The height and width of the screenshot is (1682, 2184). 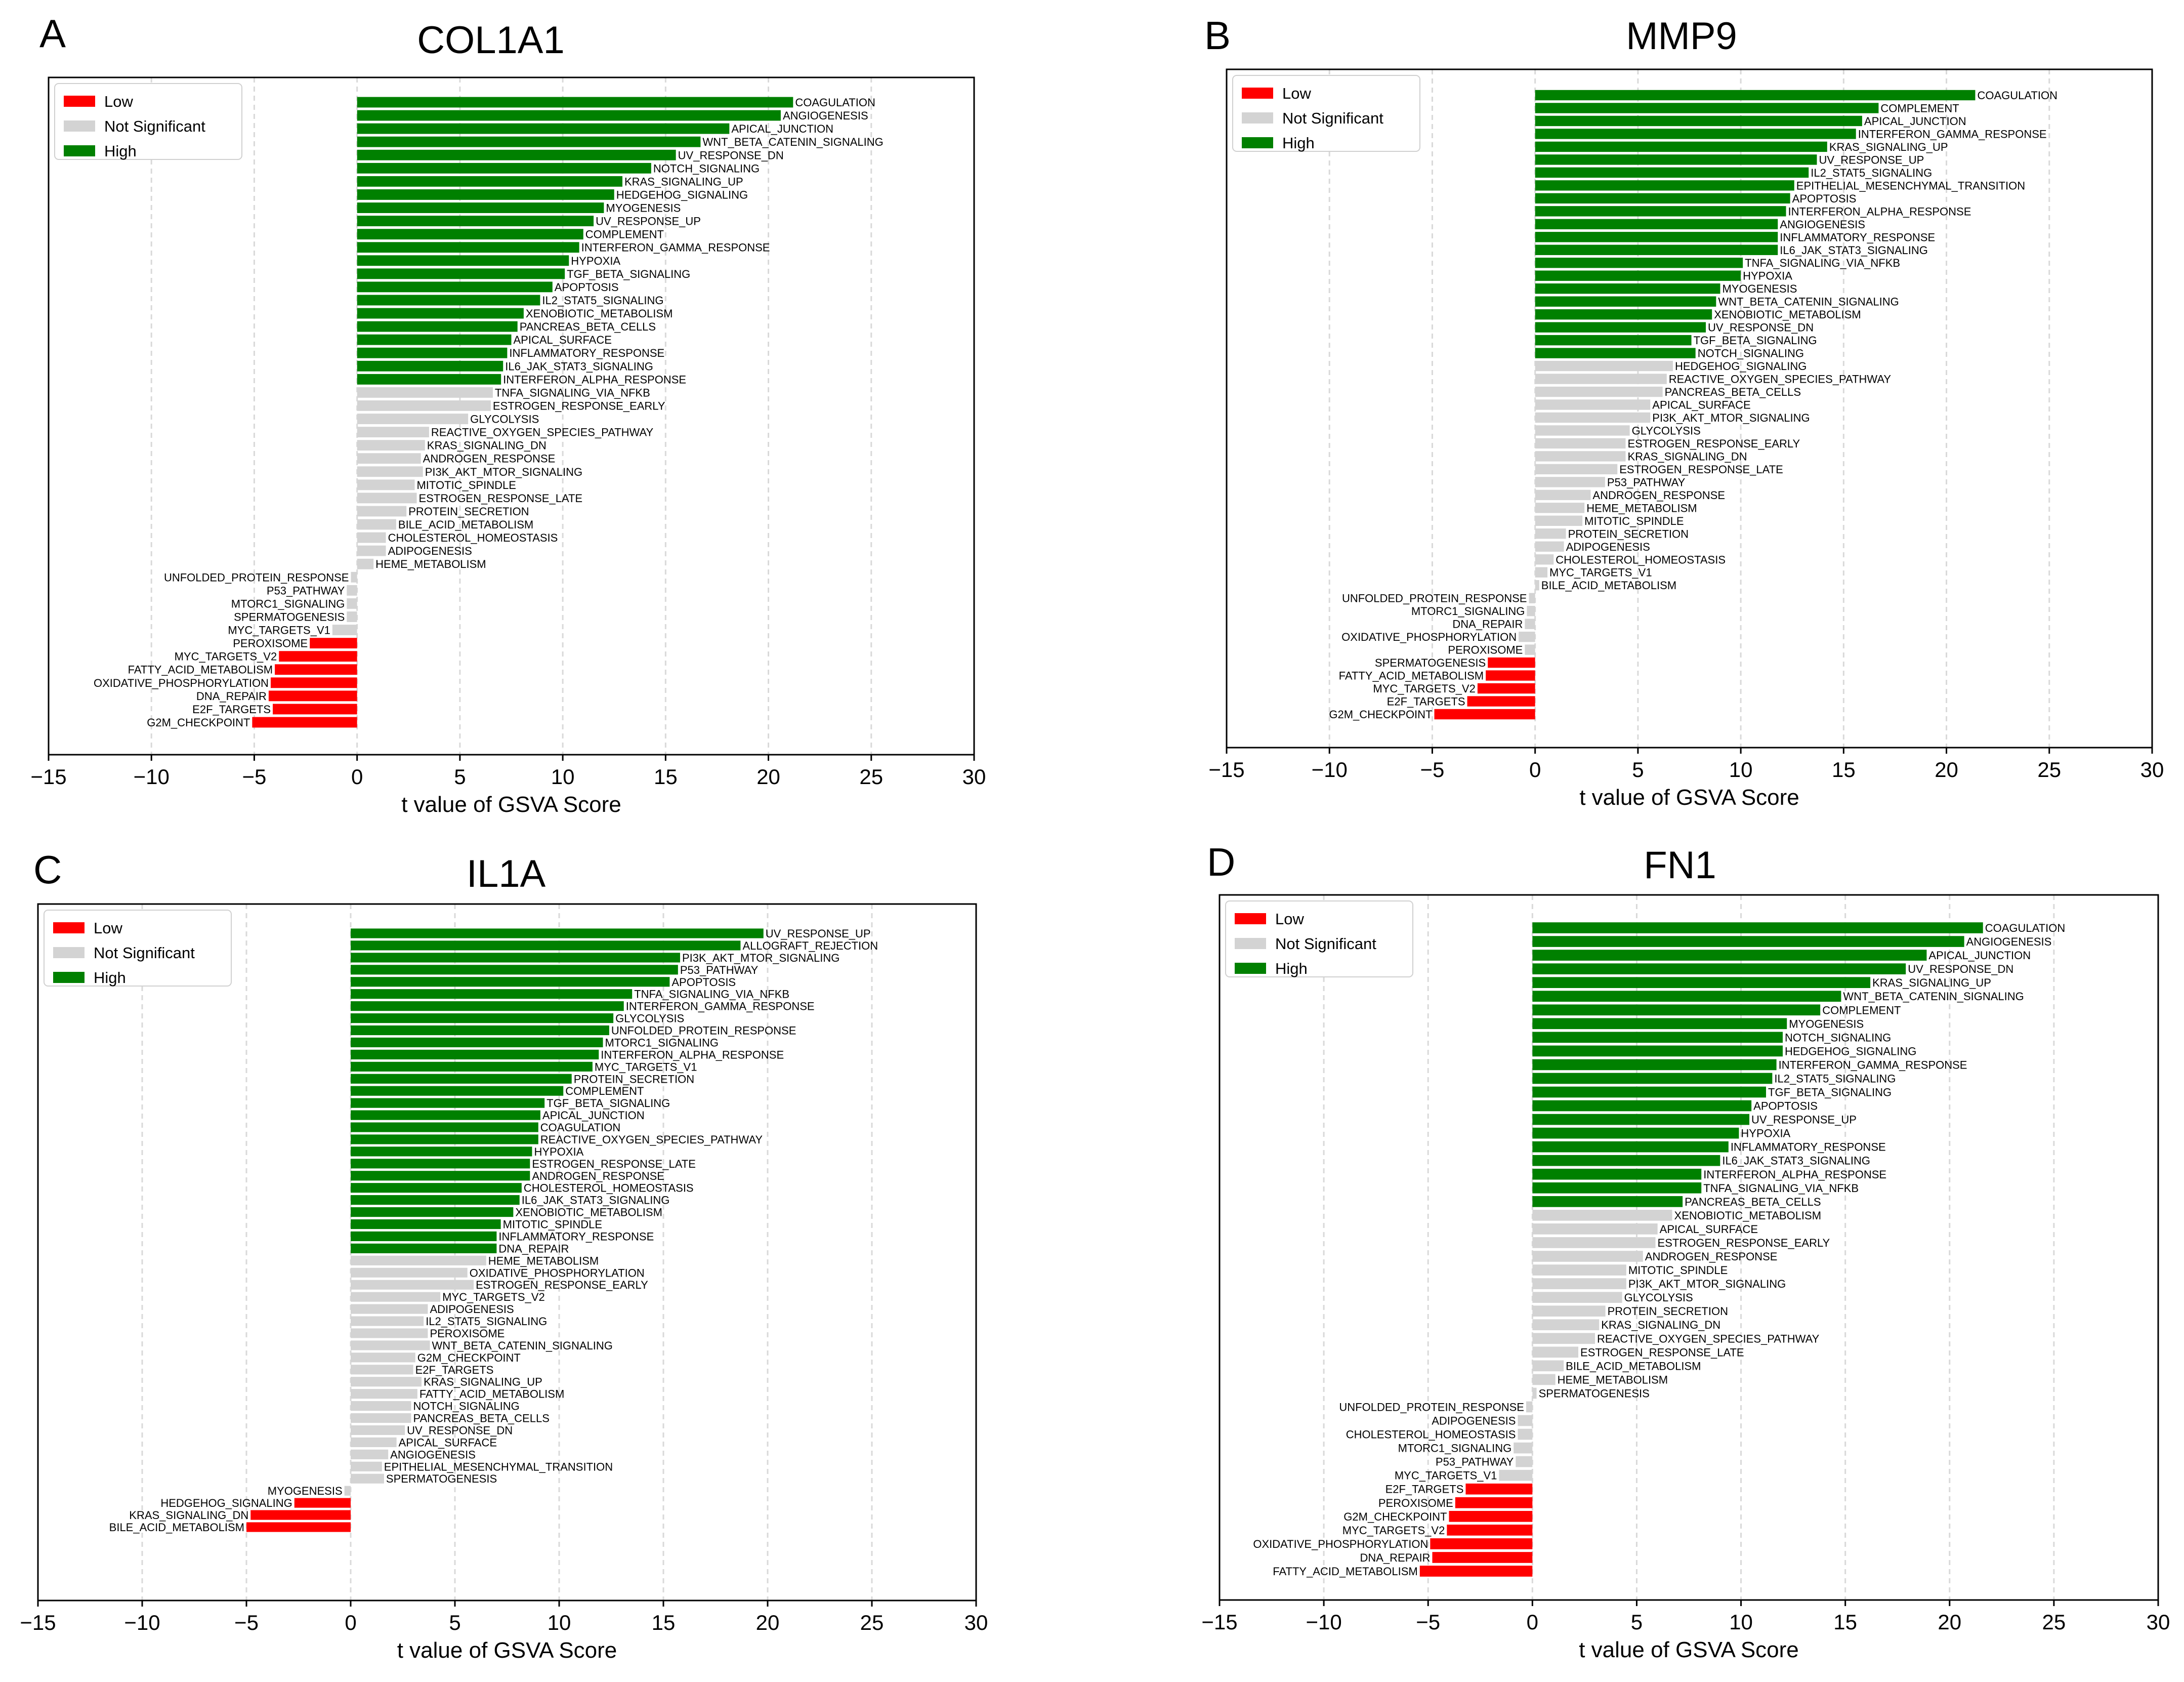 What do you see at coordinates (1830, 1093) in the screenshot?
I see `bar-label: TGF_BETA_SIGNALING` at bounding box center [1830, 1093].